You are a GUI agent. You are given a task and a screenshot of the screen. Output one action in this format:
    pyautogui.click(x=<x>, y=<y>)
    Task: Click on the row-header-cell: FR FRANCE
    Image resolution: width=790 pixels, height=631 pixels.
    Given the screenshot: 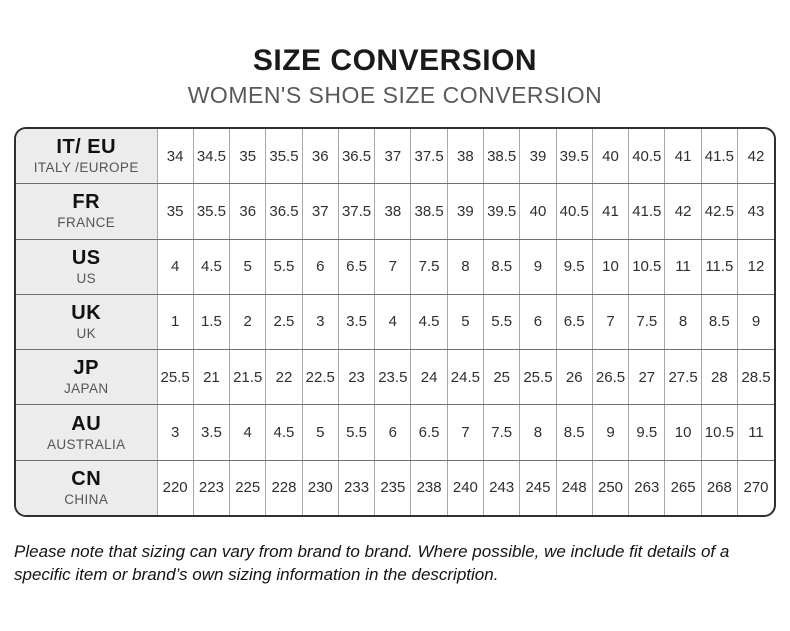 What is the action you would take?
    pyautogui.click(x=87, y=211)
    